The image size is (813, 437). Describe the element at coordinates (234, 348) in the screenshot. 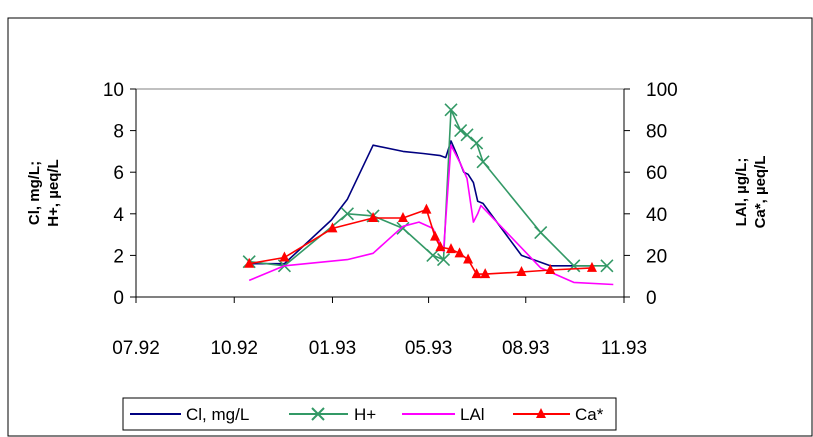

I see `x-tick-label: 10.92` at that location.